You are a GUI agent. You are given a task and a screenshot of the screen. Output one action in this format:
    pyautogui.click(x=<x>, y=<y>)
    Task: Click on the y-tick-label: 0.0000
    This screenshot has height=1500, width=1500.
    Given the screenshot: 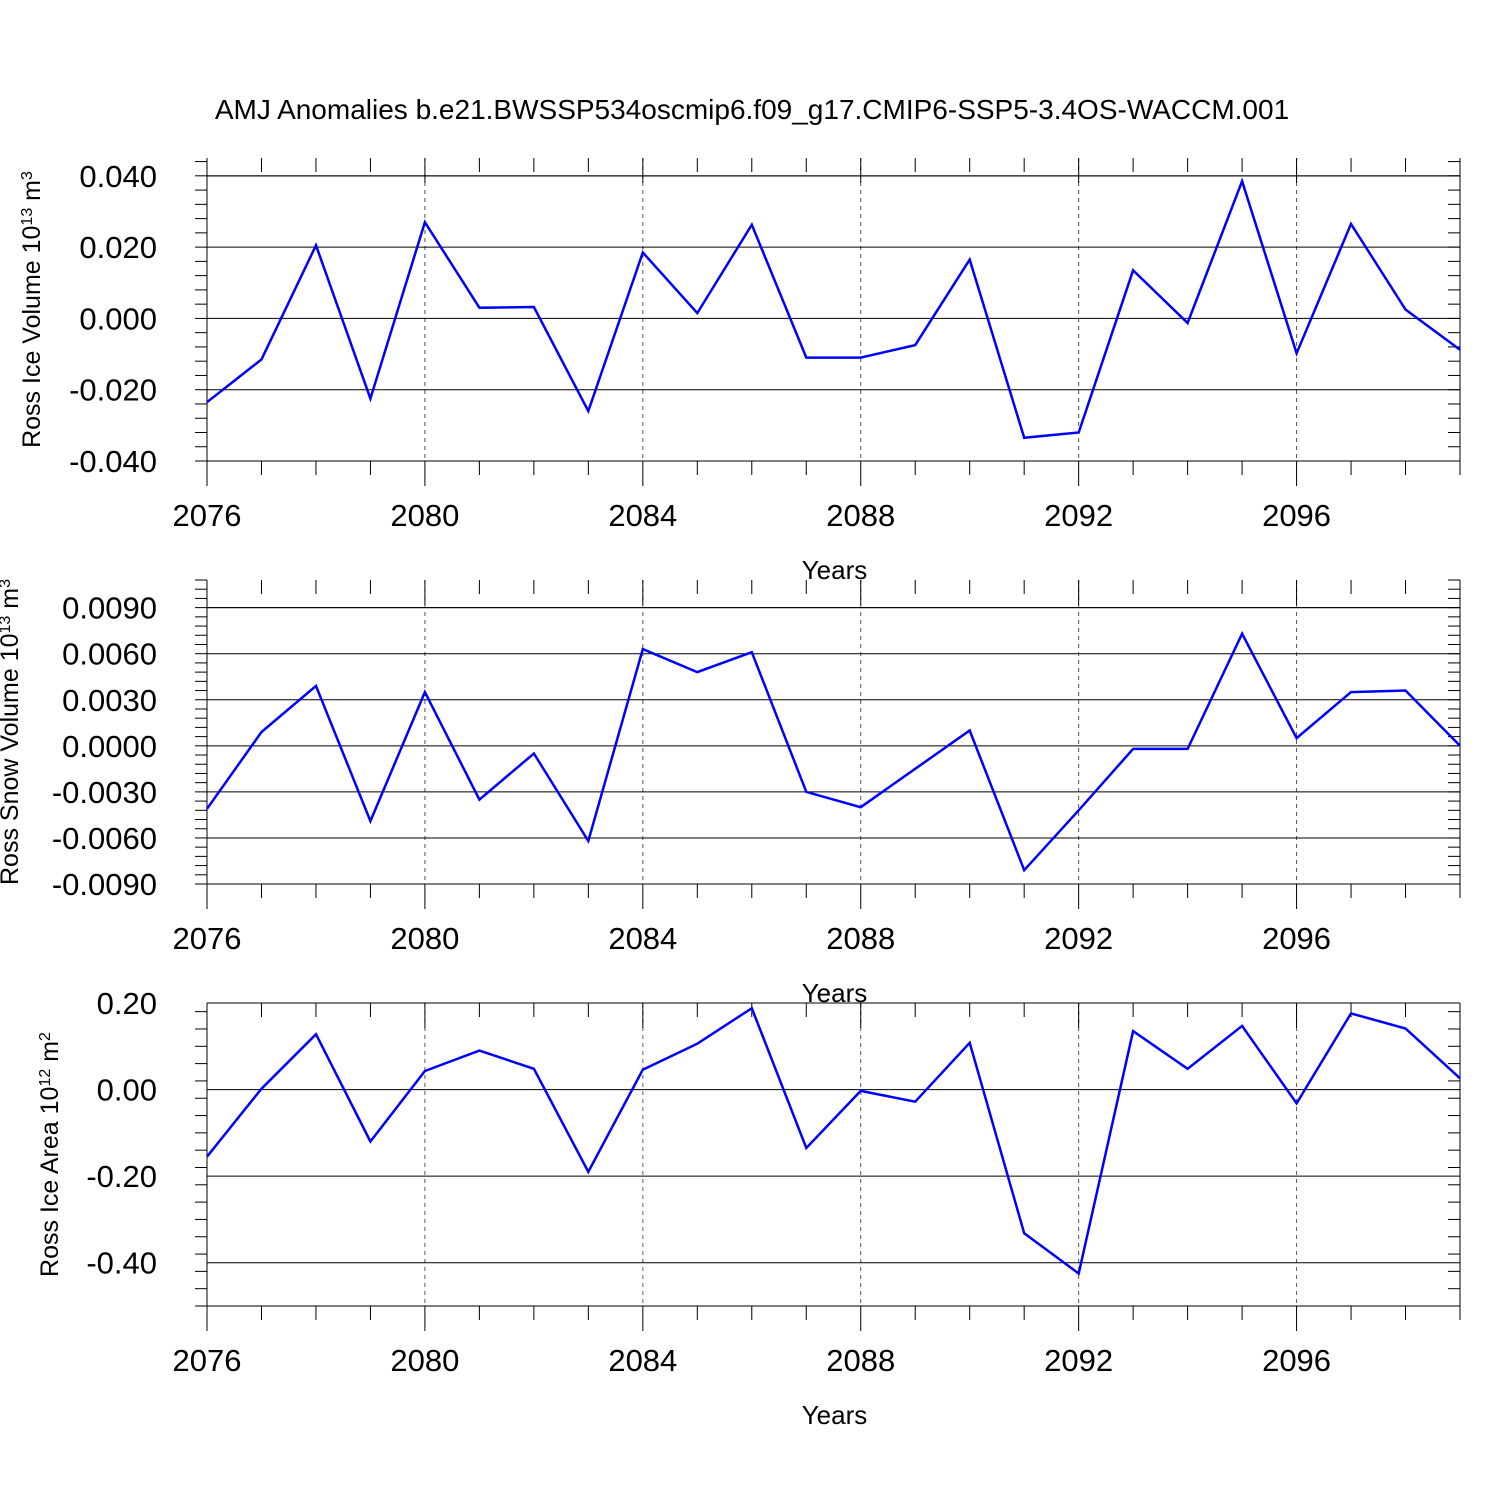 What is the action you would take?
    pyautogui.click(x=109, y=746)
    